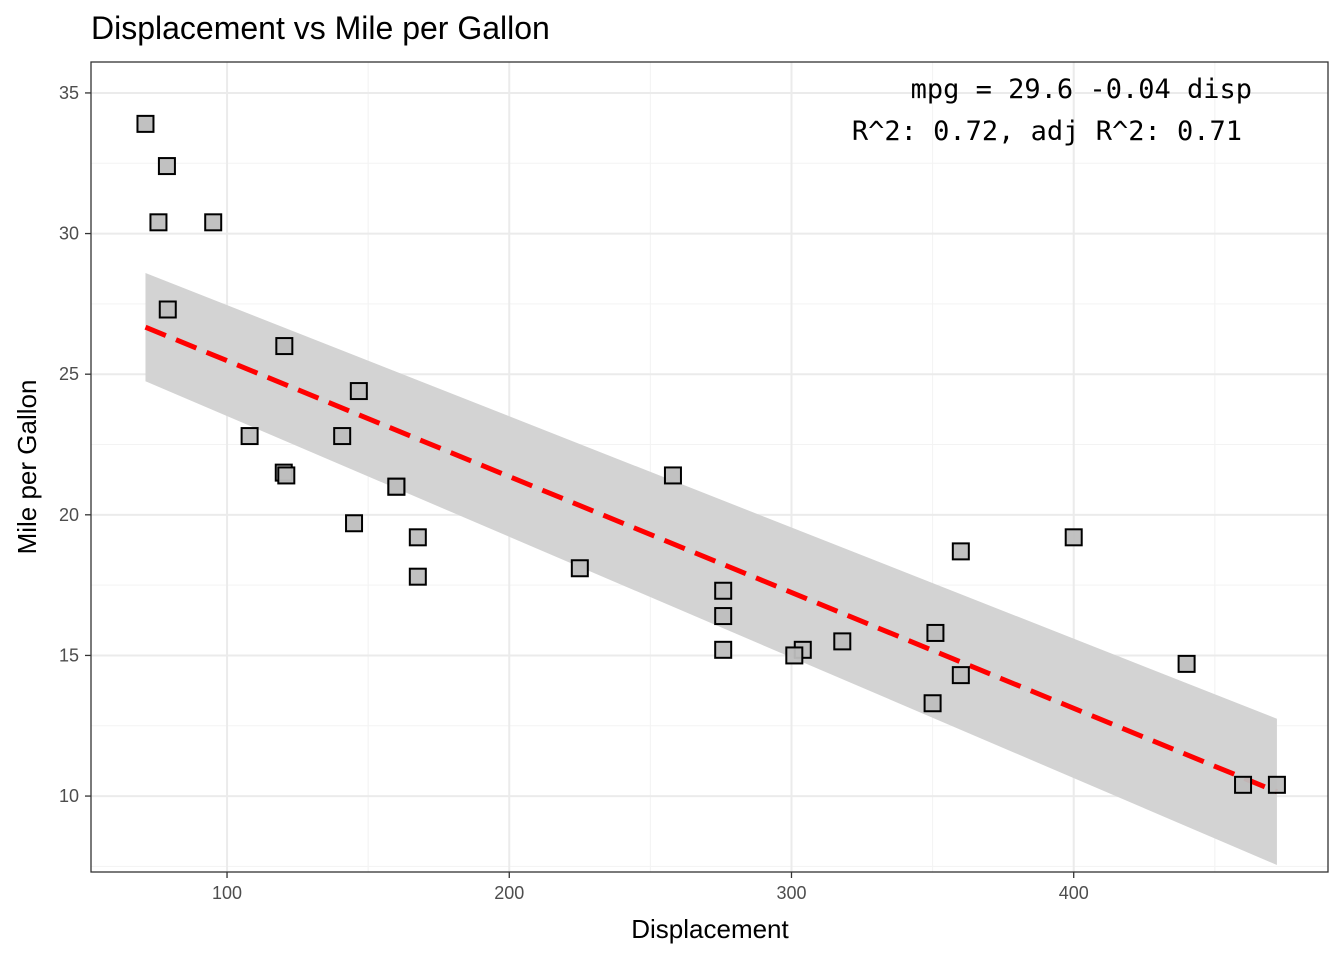 This screenshot has height=960, width=1344. I want to click on x-tick-label: 200, so click(509, 893).